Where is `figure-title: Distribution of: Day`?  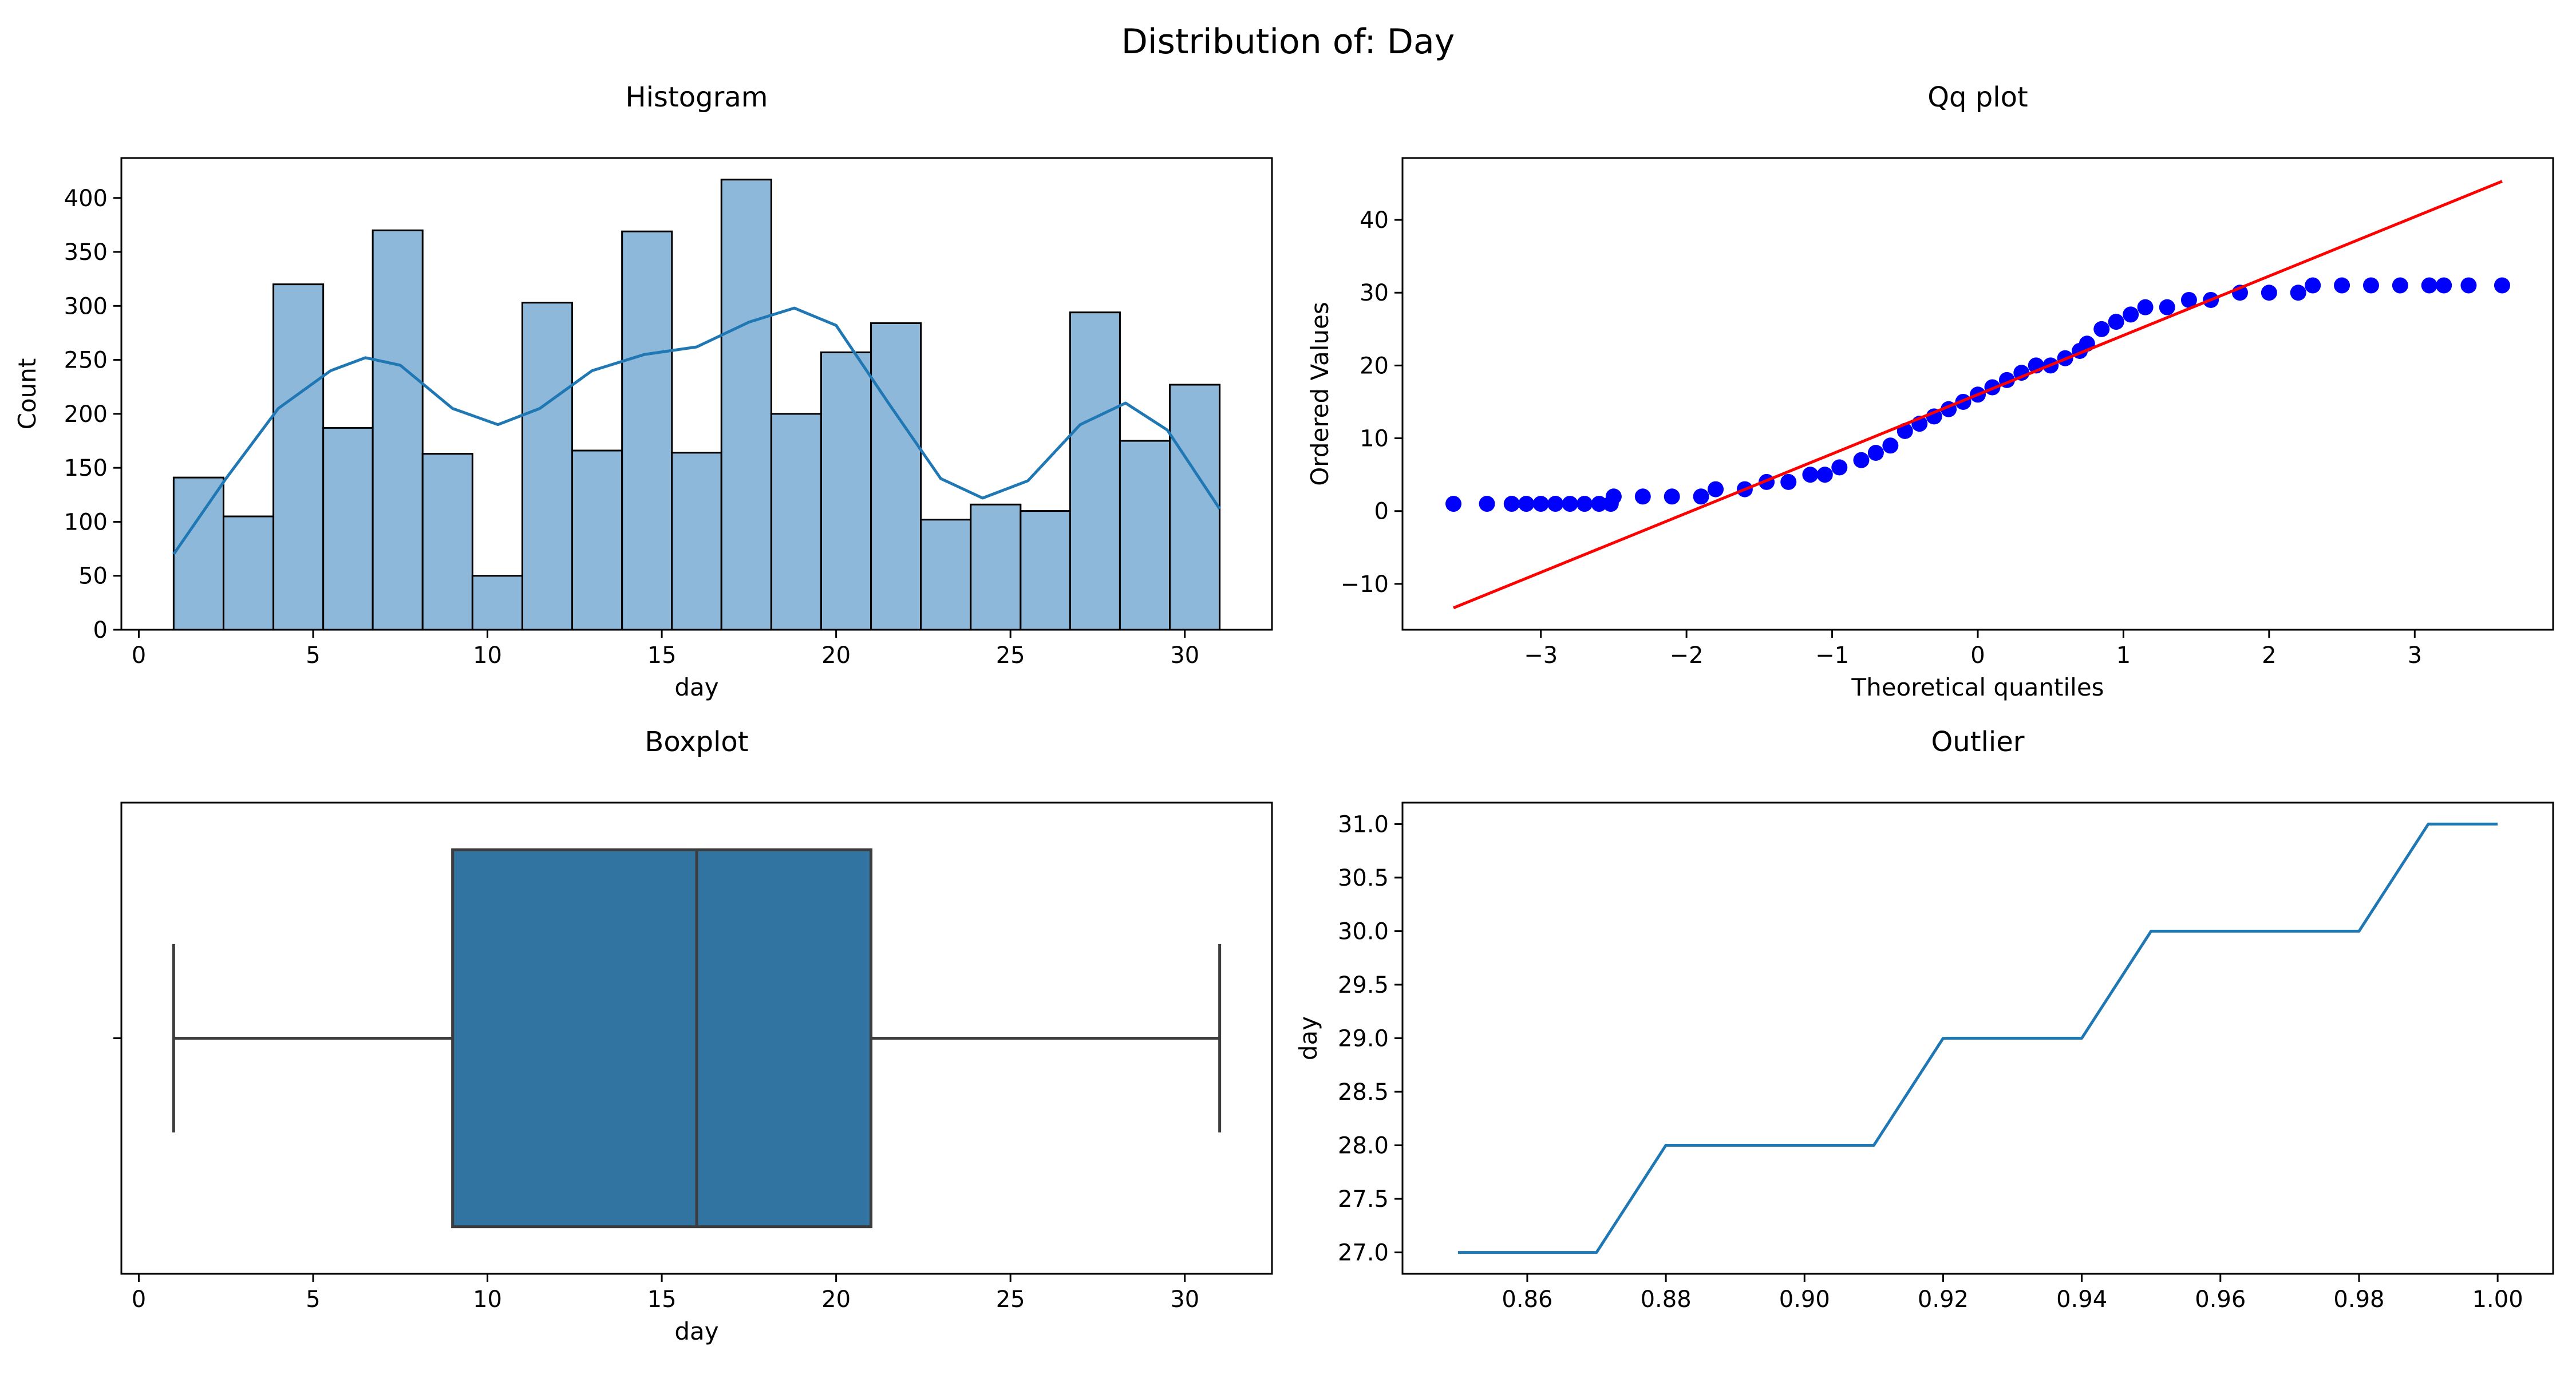
figure-title: Distribution of: Day is located at coordinates (1288, 42).